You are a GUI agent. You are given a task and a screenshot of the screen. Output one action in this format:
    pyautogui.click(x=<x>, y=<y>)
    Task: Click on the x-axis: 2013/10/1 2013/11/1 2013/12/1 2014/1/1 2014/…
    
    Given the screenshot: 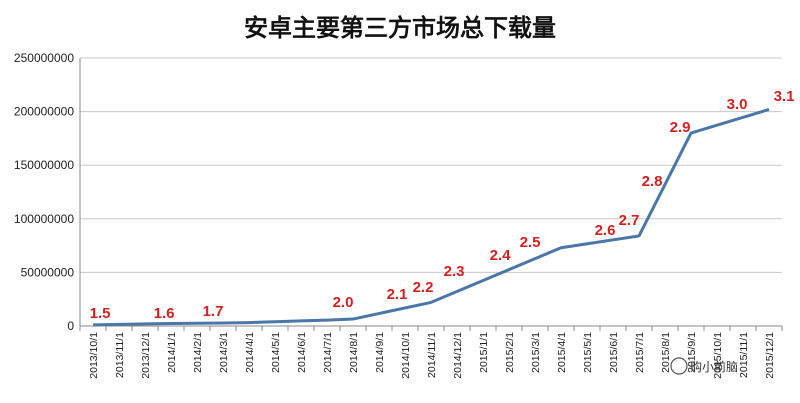 What is the action you would take?
    pyautogui.click(x=431, y=352)
    